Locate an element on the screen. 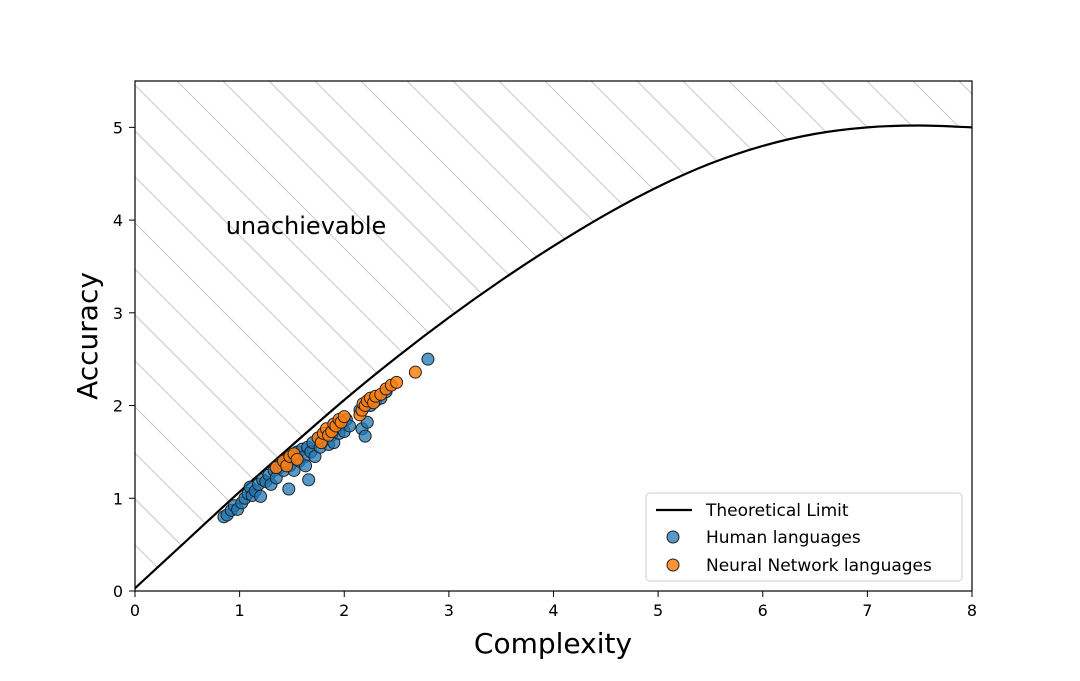 Image resolution: width=1080 pixels, height=681 pixels. y-tick-label: 2 is located at coordinates (118, 406).